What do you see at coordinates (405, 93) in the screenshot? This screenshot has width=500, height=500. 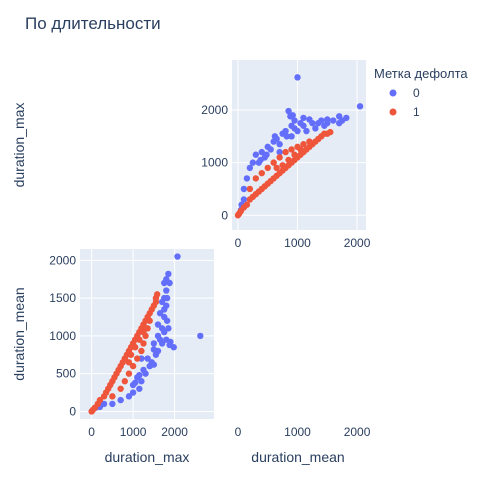 I see `legend-item-0: 0` at bounding box center [405, 93].